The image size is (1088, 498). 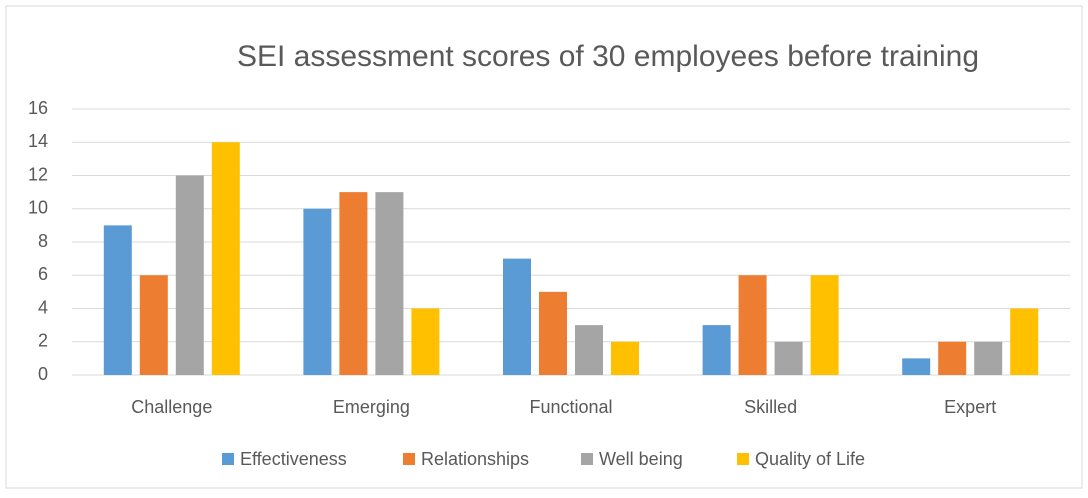 What do you see at coordinates (38, 208) in the screenshot?
I see `y-tick-label: 10` at bounding box center [38, 208].